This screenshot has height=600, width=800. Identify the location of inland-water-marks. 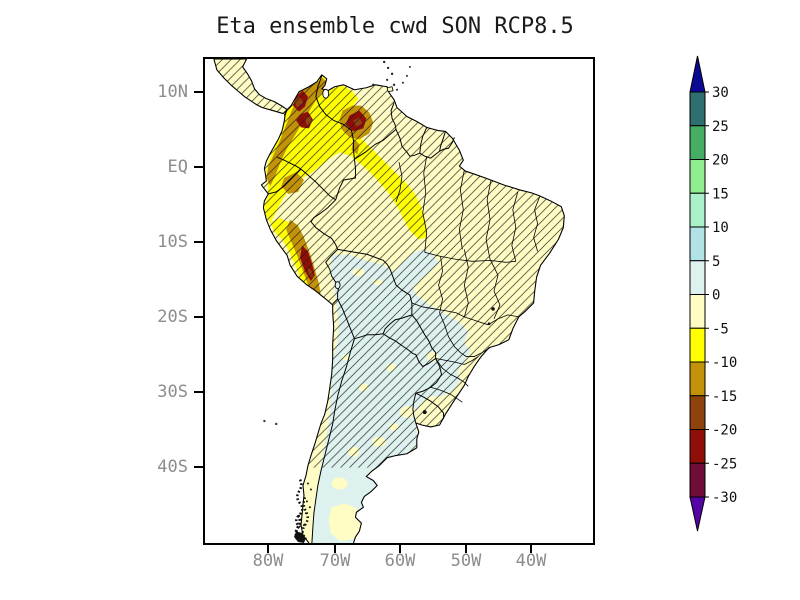
(458, 361).